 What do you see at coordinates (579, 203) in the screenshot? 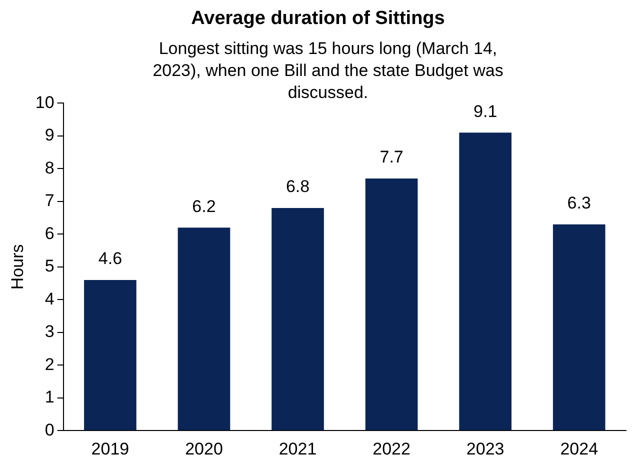
I see `data-label: 6.3` at bounding box center [579, 203].